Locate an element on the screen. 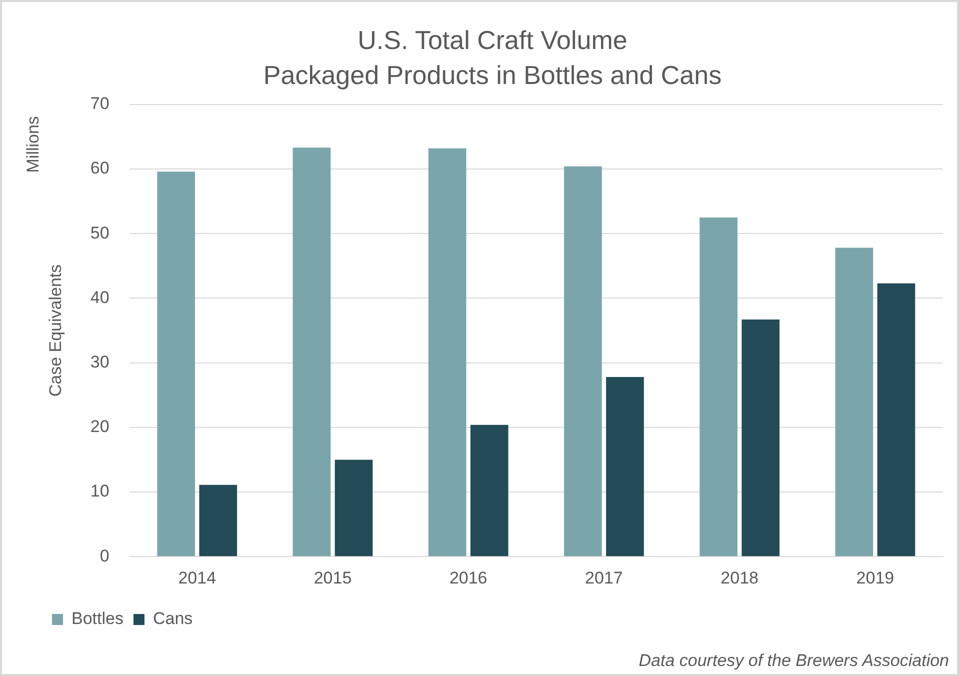  chart-title: U.S. Total Craft Volume is located at coordinates (493, 39).